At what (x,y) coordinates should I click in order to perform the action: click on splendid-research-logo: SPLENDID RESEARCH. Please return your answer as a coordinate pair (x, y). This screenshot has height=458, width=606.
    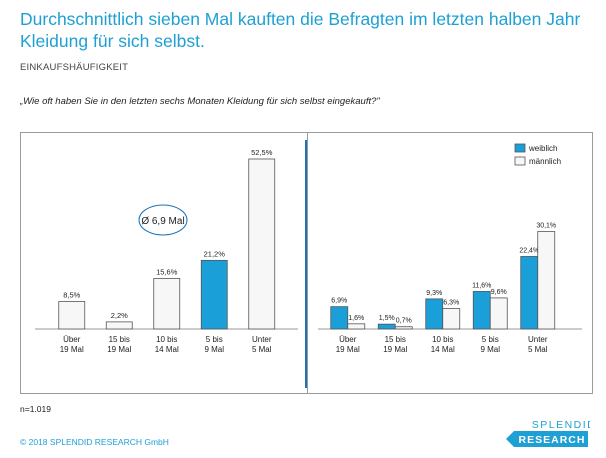
    Looking at the image, I should click on (547, 434).